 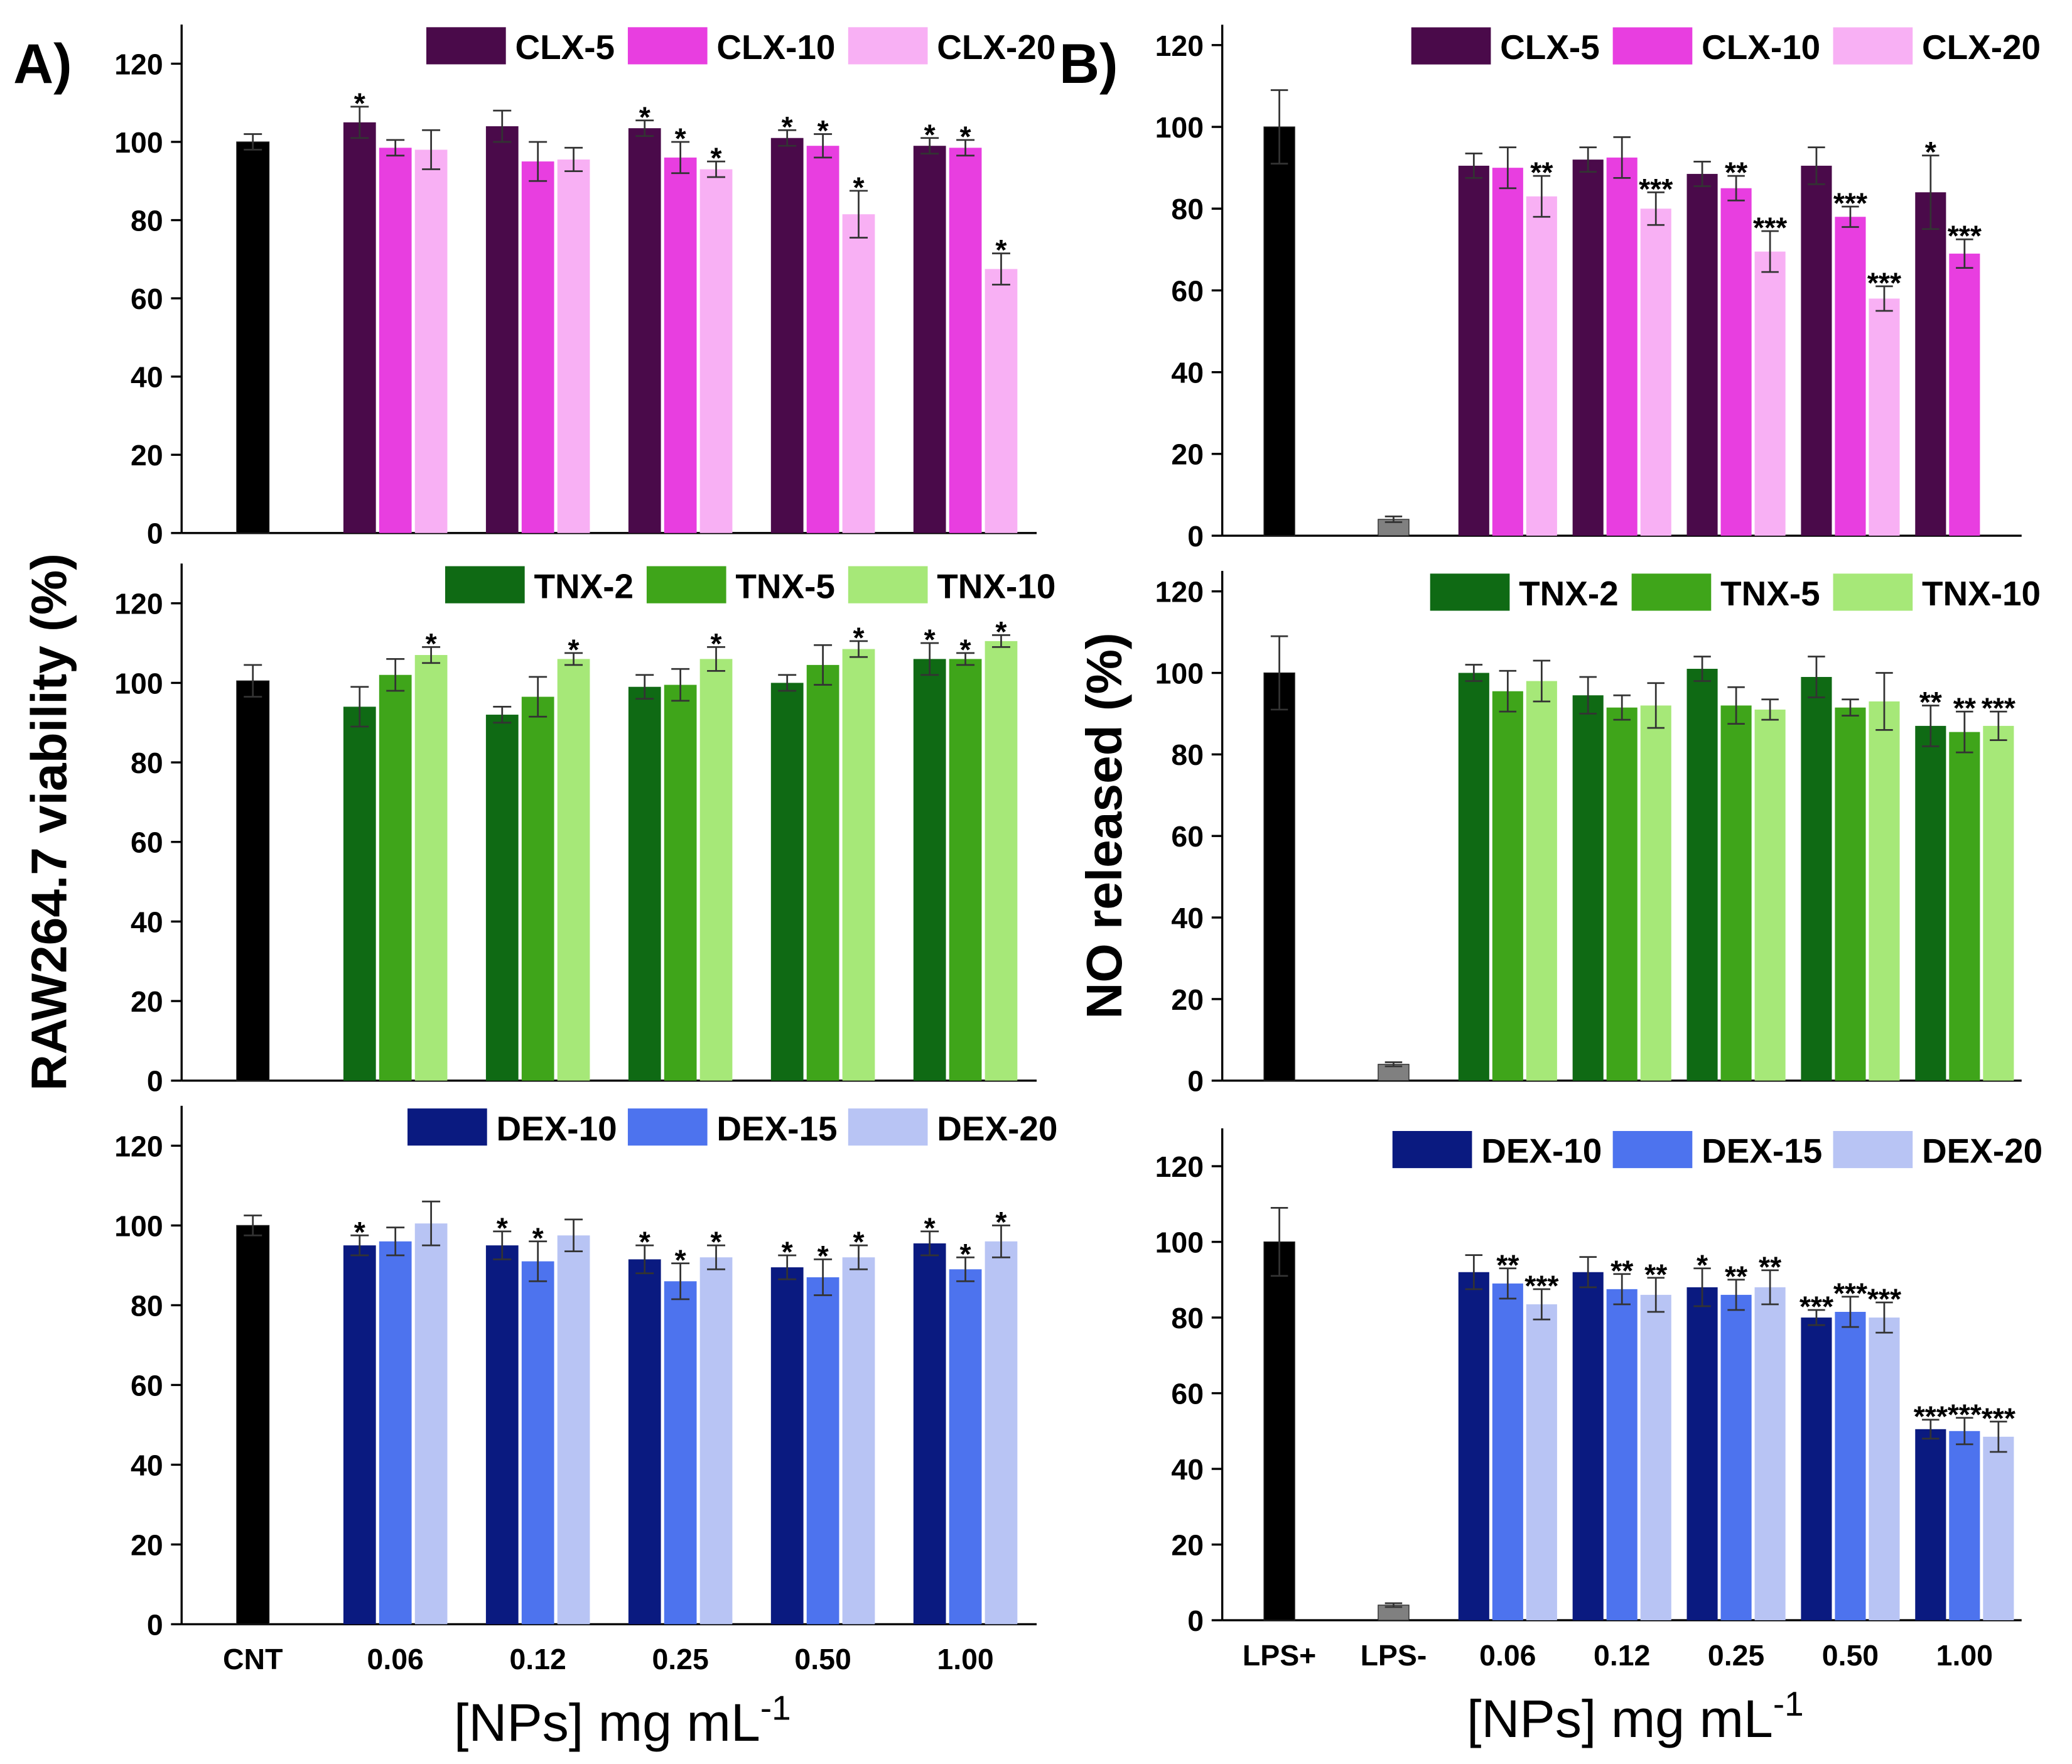 I want to click on y-tick-label: 100, so click(x=138, y=1226).